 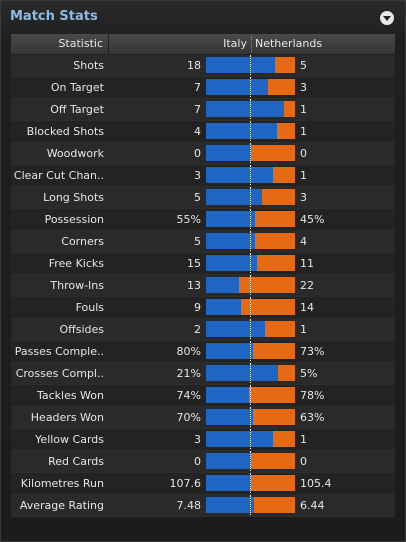 What do you see at coordinates (289, 43) in the screenshot?
I see `header-away-team: Netherlands` at bounding box center [289, 43].